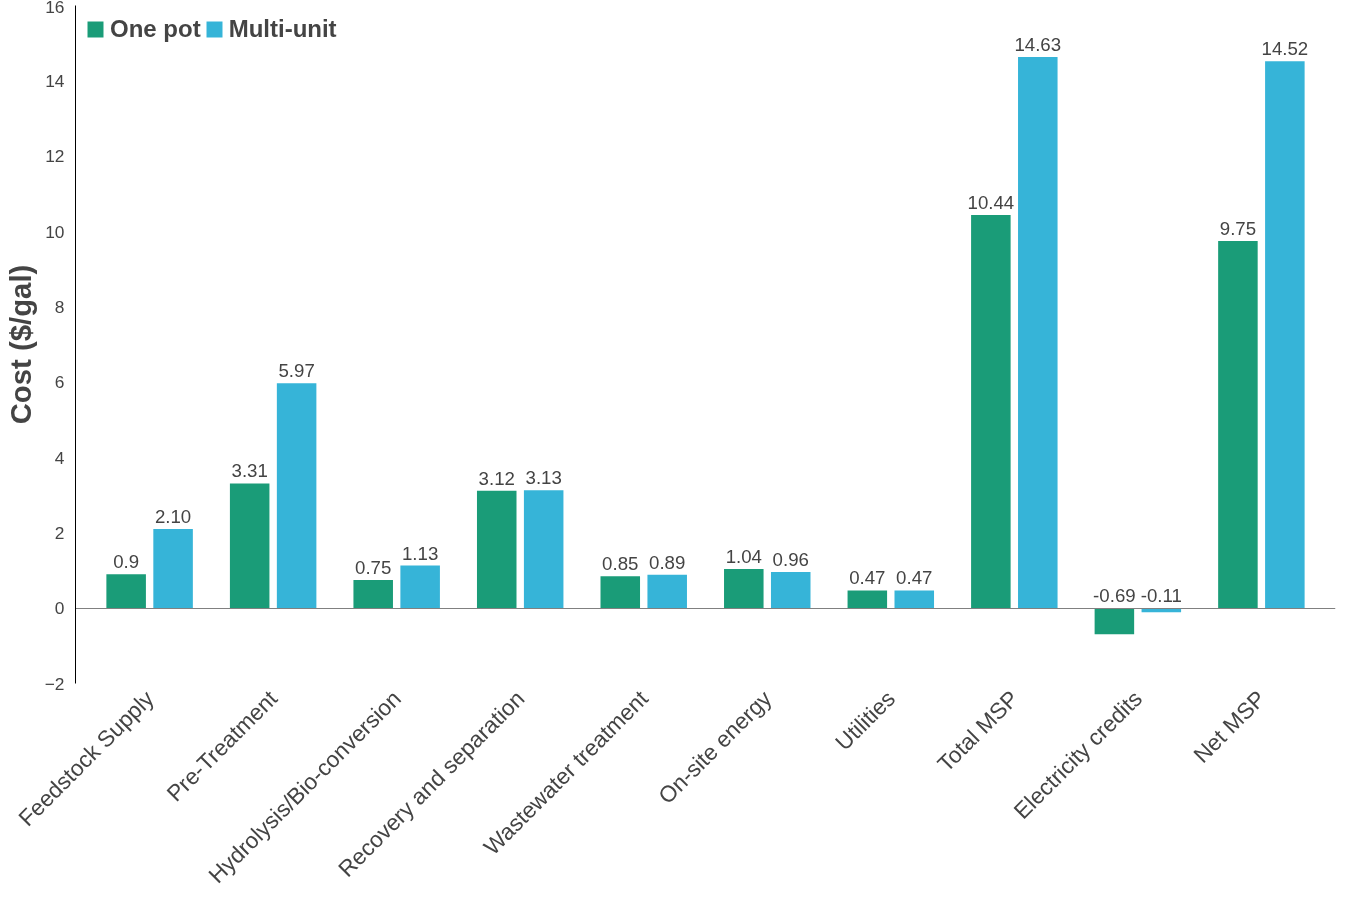 This screenshot has width=1369, height=919. Describe the element at coordinates (282, 29) in the screenshot. I see `legend-label: Multi-unit` at that location.